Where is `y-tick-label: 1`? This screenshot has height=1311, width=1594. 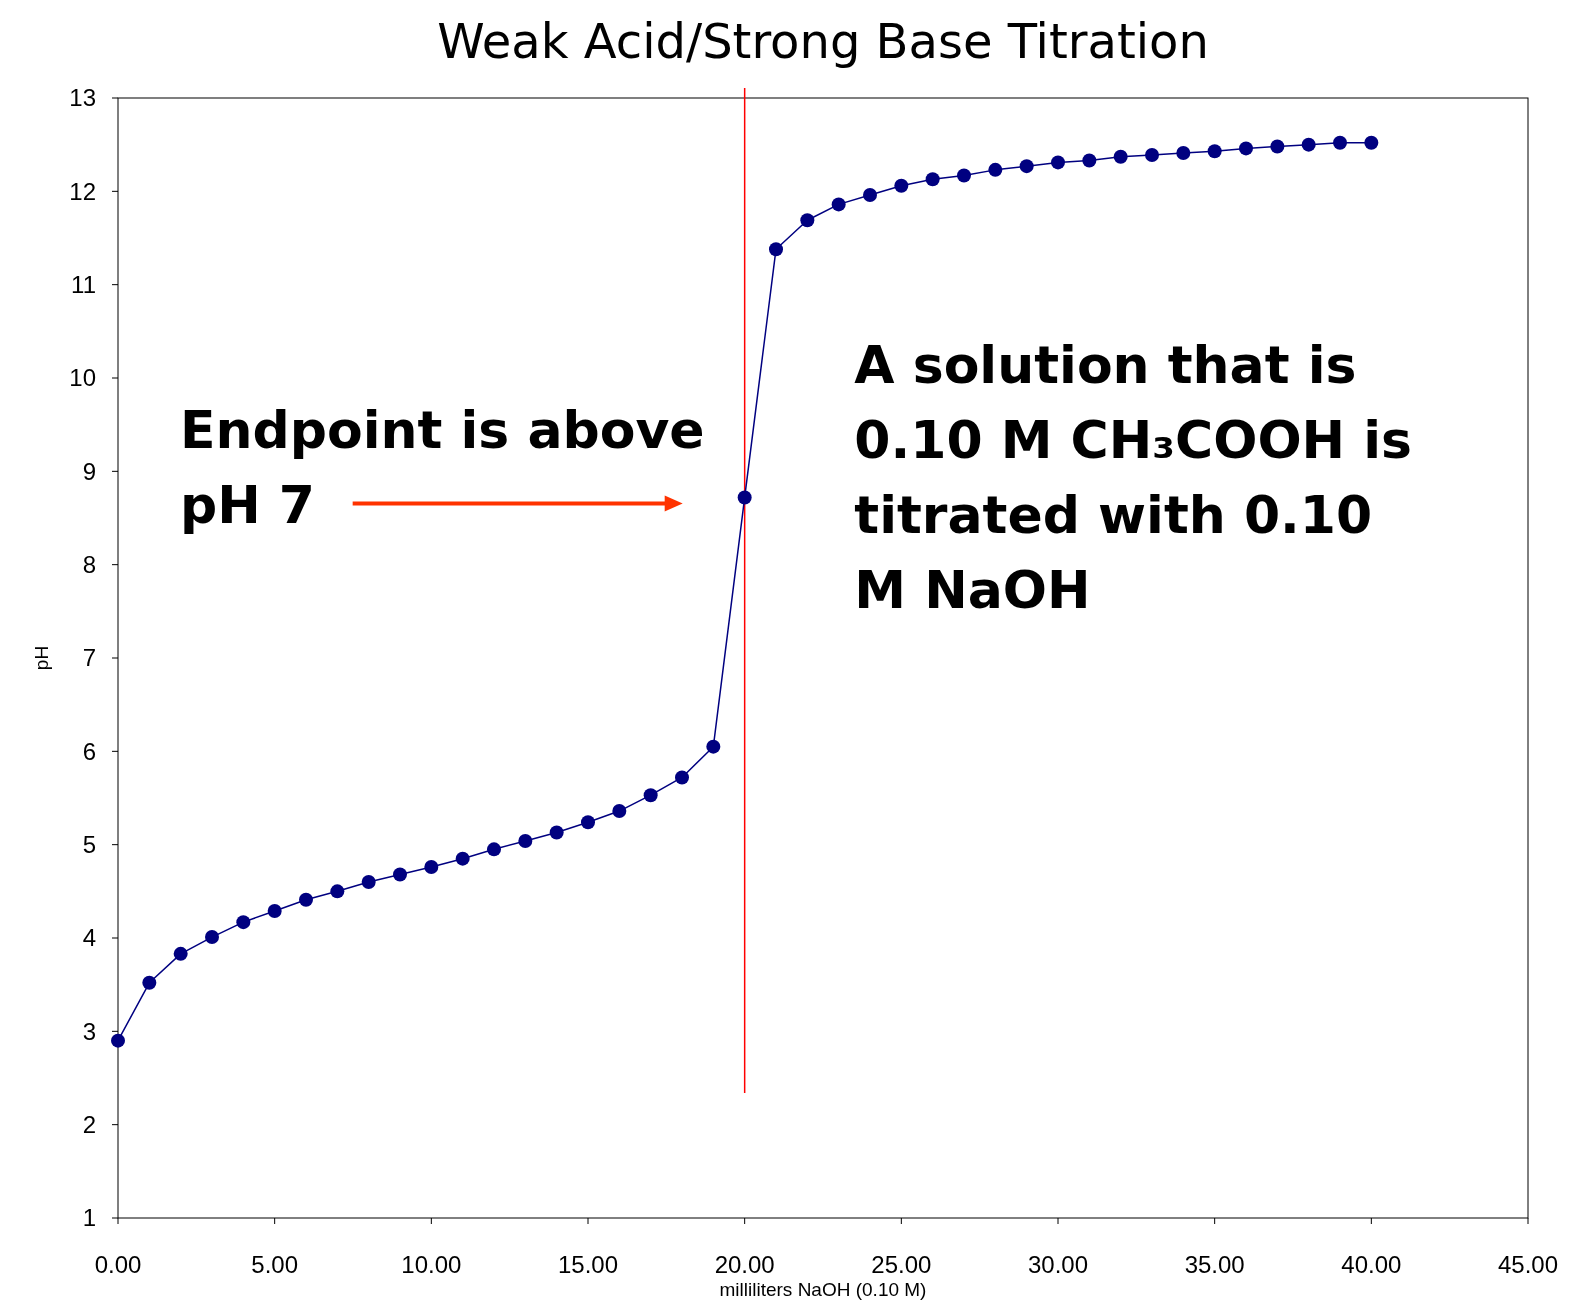
y-tick-label: 1 is located at coordinates (89, 1218).